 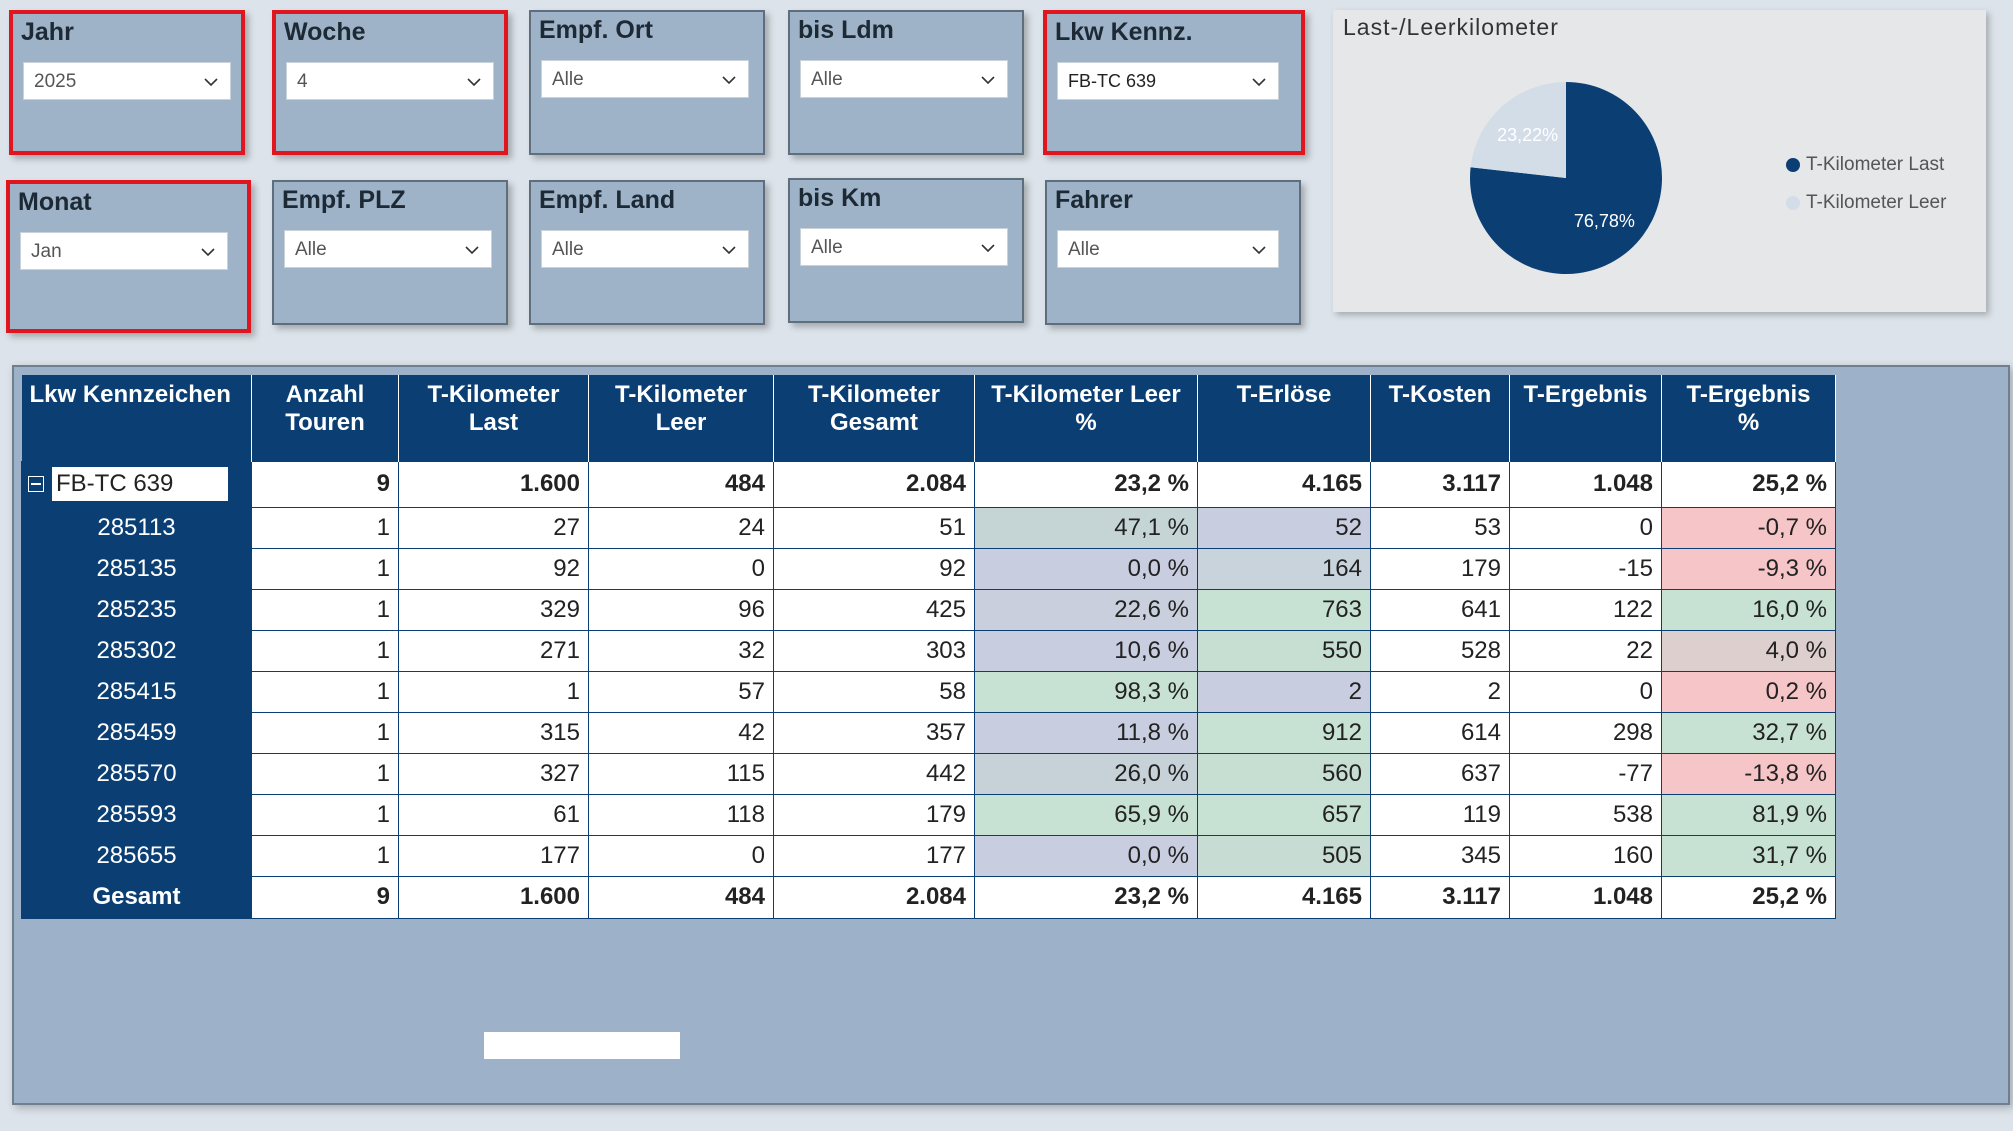 What do you see at coordinates (1284, 897) in the screenshot?
I see `table-cell: 4.165` at bounding box center [1284, 897].